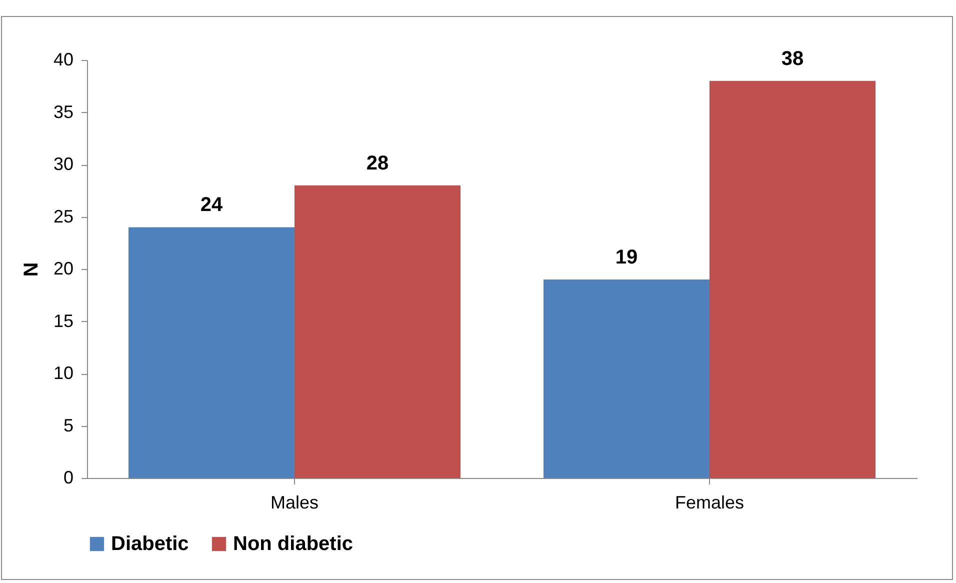 The height and width of the screenshot is (583, 956). Describe the element at coordinates (31, 269) in the screenshot. I see `y-axis-title: N` at that location.